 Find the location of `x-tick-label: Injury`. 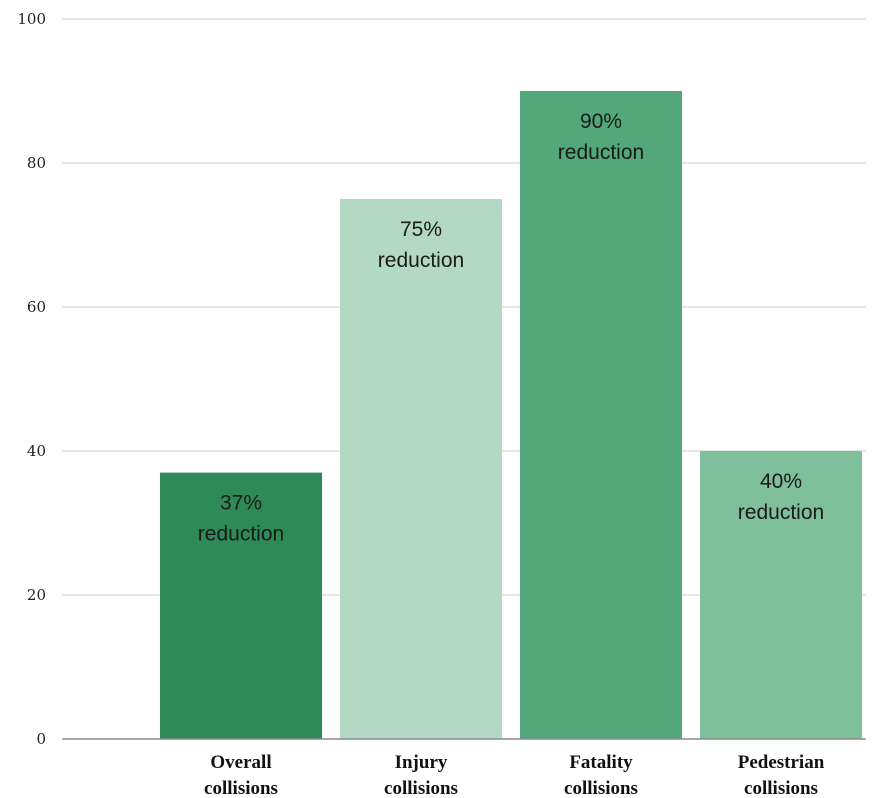

x-tick-label: Injury is located at coordinates (421, 762).